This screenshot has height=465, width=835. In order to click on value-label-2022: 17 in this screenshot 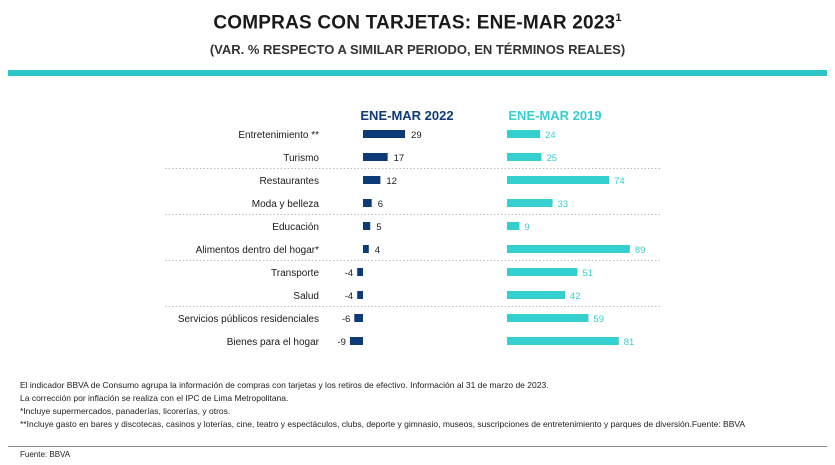, I will do `click(399, 158)`.